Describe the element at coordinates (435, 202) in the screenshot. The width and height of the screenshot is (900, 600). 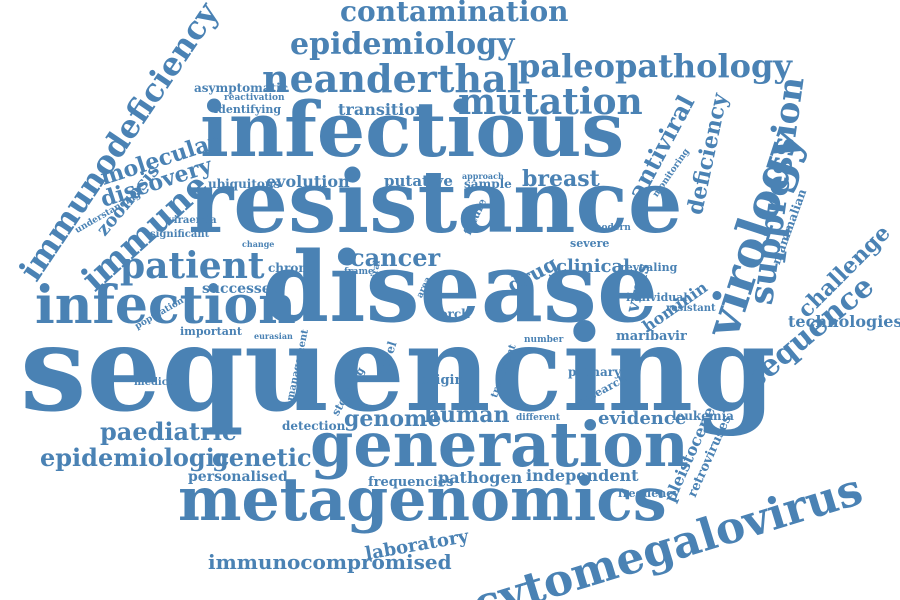
I see `word: resistance` at that location.